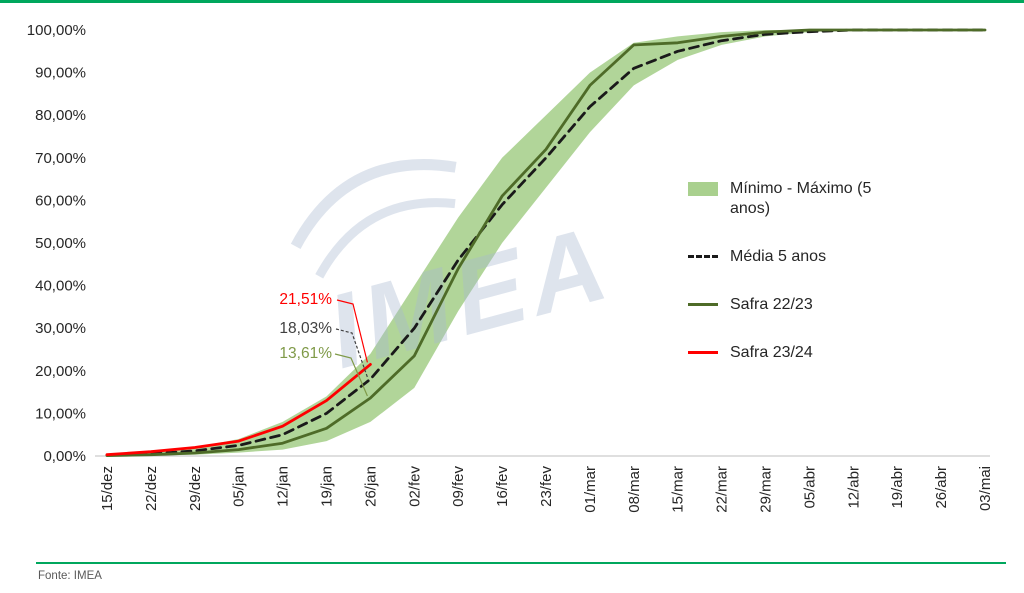  What do you see at coordinates (502, 486) in the screenshot?
I see `x-axis-tick-label: 16/fev` at bounding box center [502, 486].